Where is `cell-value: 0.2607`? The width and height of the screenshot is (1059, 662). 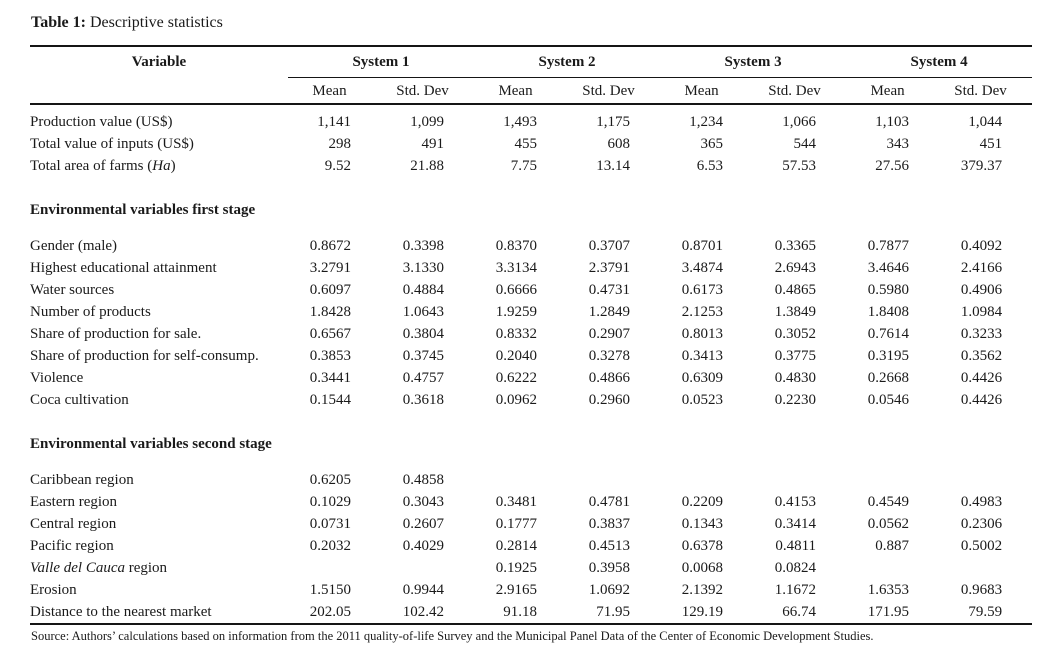
cell-value: 0.2607 is located at coordinates (423, 524).